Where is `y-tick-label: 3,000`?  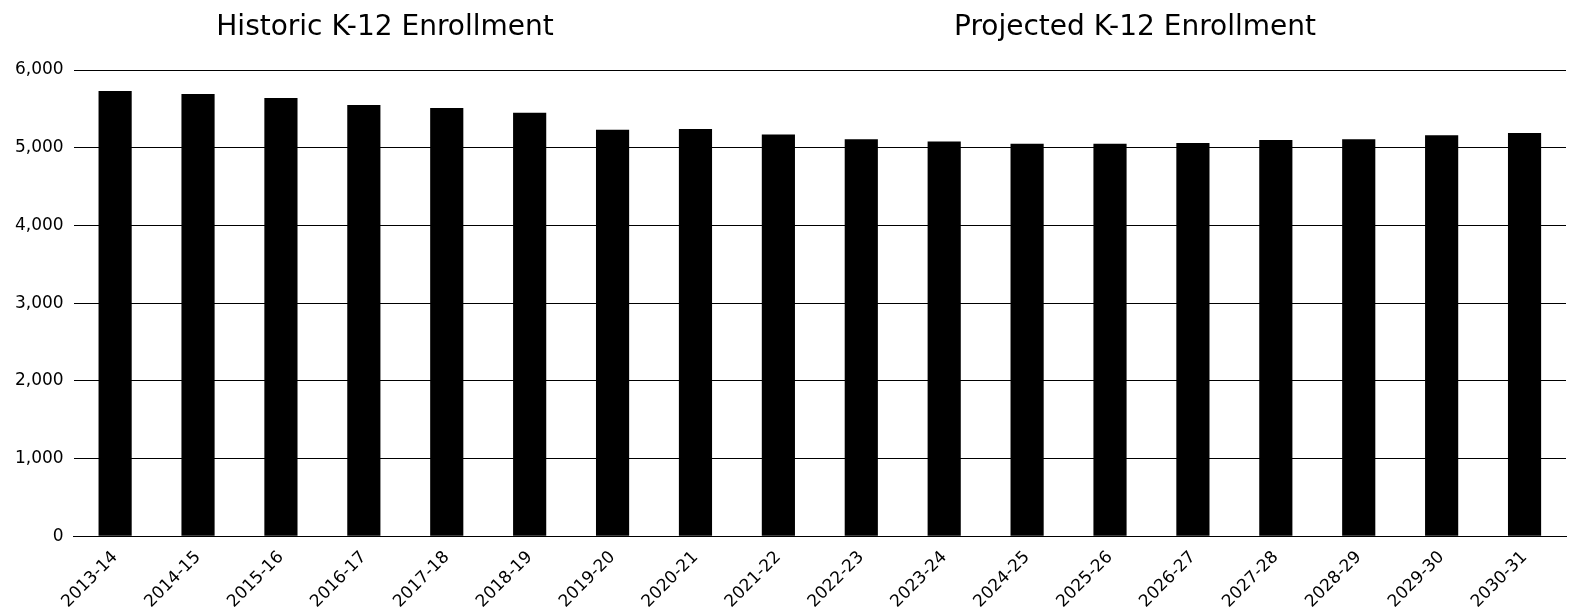
y-tick-label: 3,000 is located at coordinates (39, 301).